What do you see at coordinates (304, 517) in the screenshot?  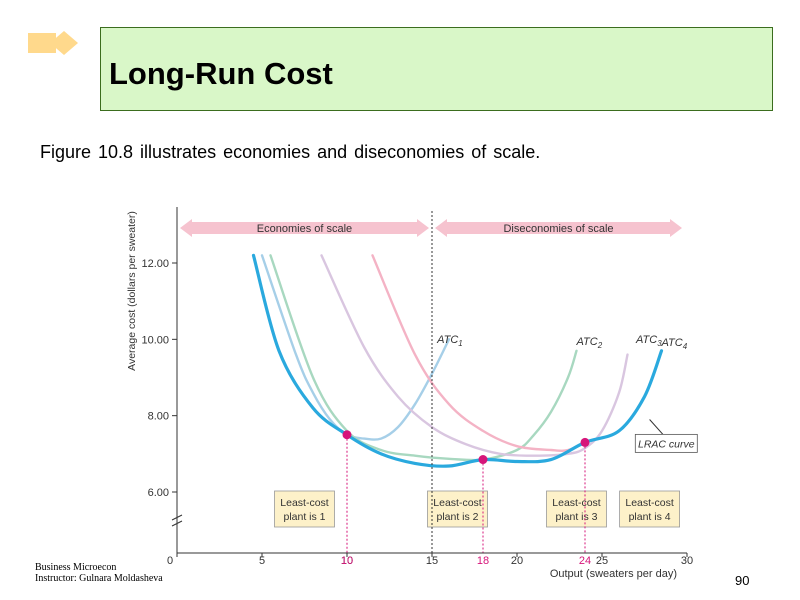 I see `plant-box-line2: plant is 1` at bounding box center [304, 517].